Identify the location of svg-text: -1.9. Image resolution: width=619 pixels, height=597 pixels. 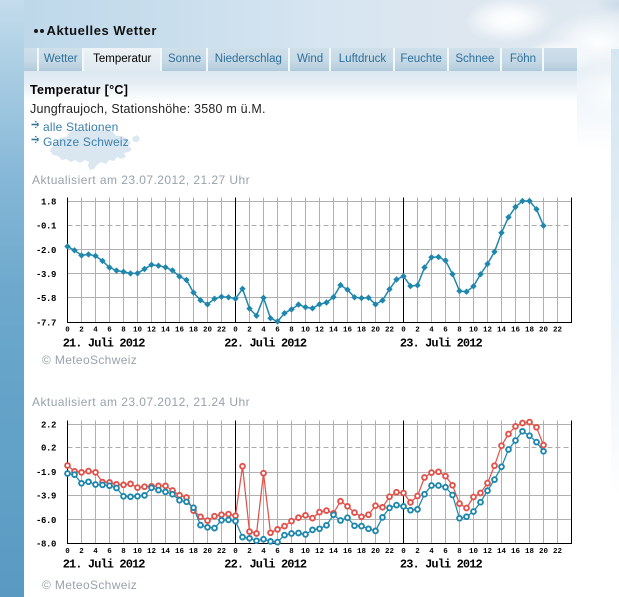
(46, 473).